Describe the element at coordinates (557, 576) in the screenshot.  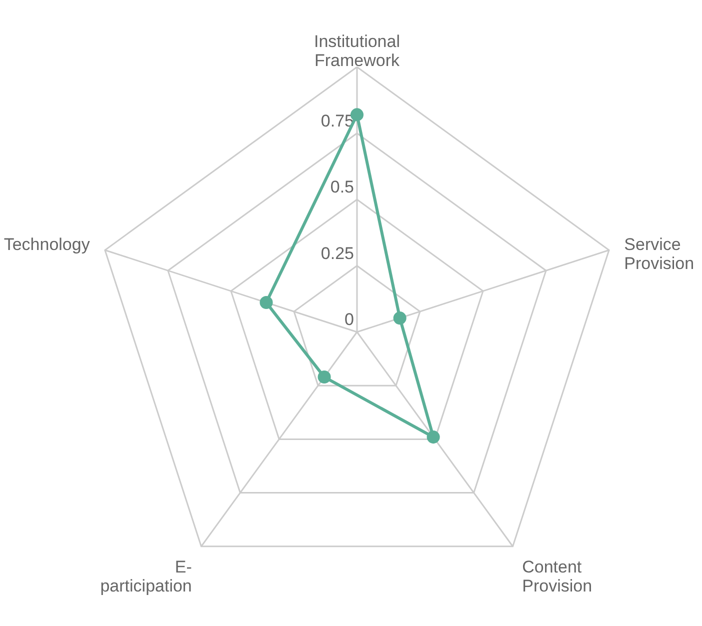
I see `spoke-label: Content Provision` at that location.